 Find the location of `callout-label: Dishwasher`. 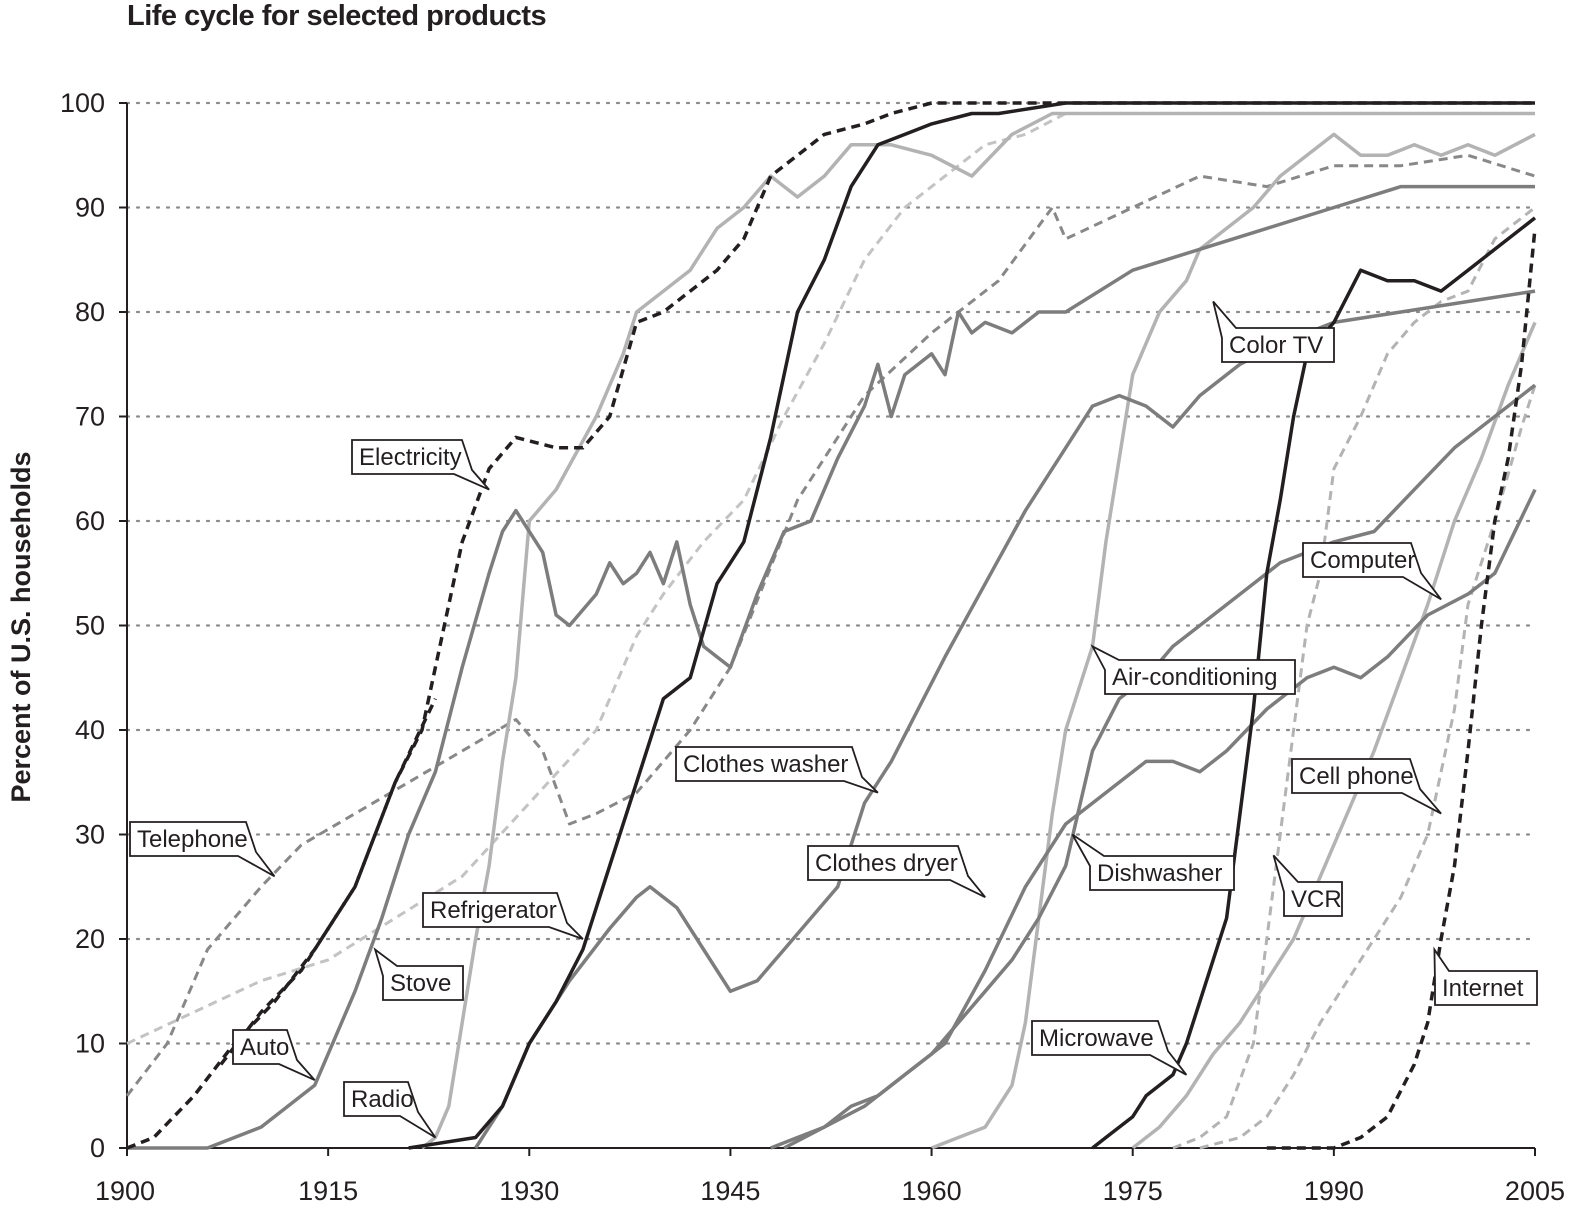

callout-label: Dishwasher is located at coordinates (1159, 873).